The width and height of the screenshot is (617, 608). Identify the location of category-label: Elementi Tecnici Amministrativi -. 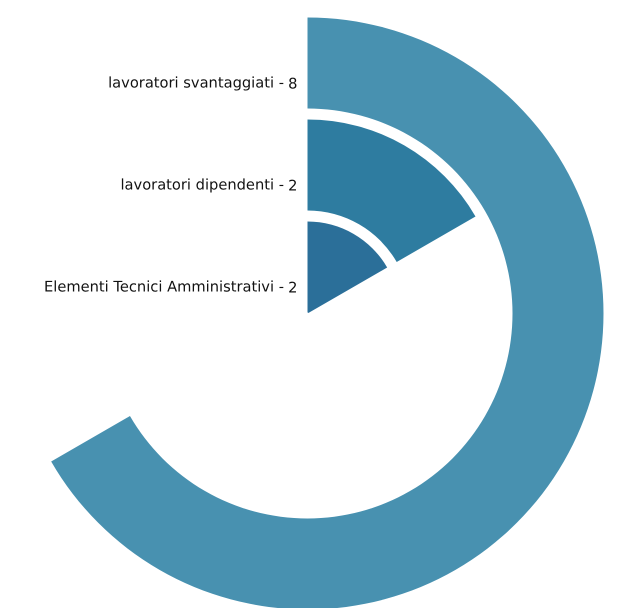
(164, 287).